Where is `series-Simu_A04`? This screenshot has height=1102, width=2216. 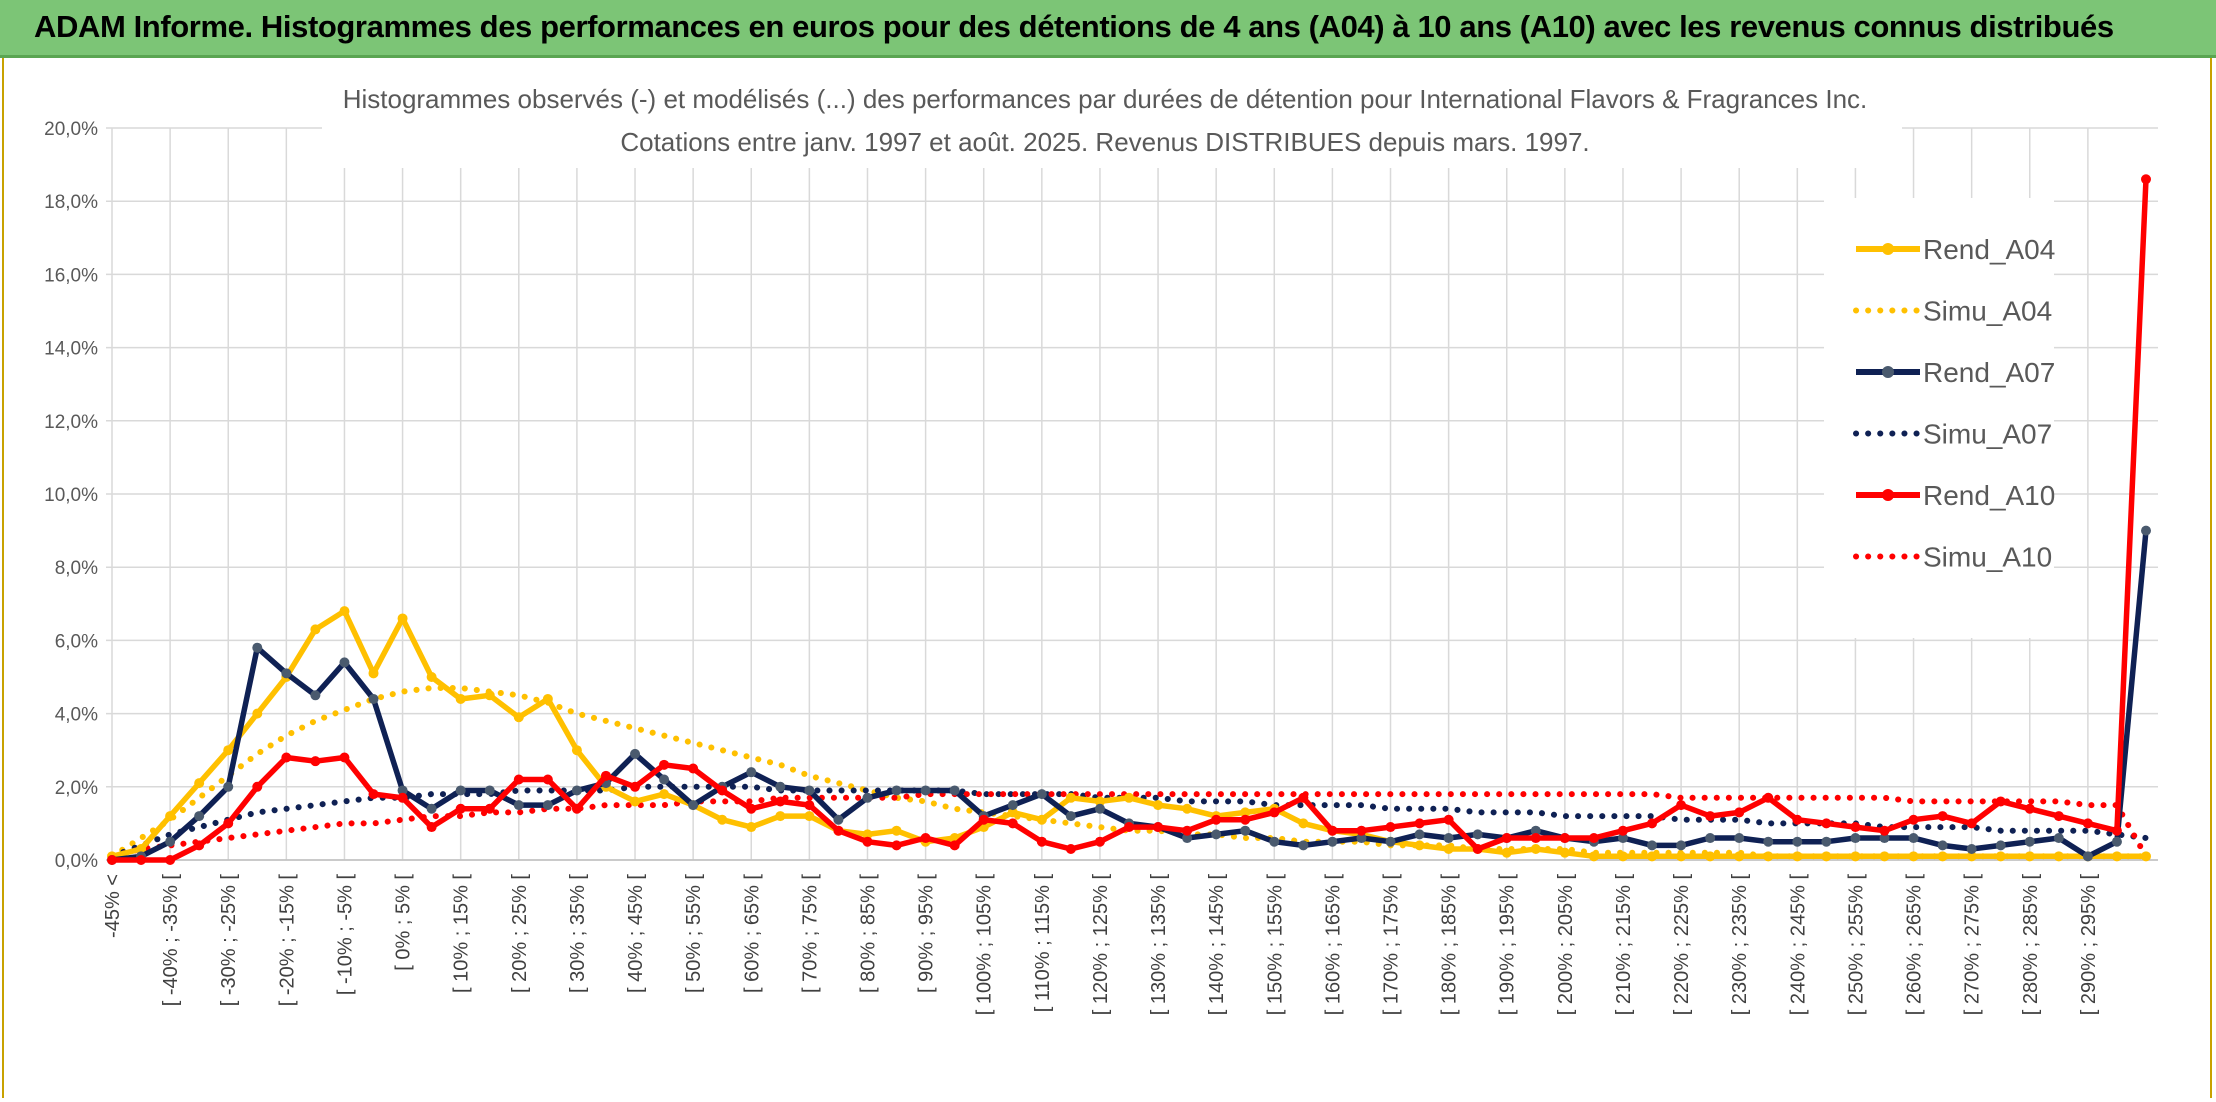
series-Simu_A04 is located at coordinates (1129, 772).